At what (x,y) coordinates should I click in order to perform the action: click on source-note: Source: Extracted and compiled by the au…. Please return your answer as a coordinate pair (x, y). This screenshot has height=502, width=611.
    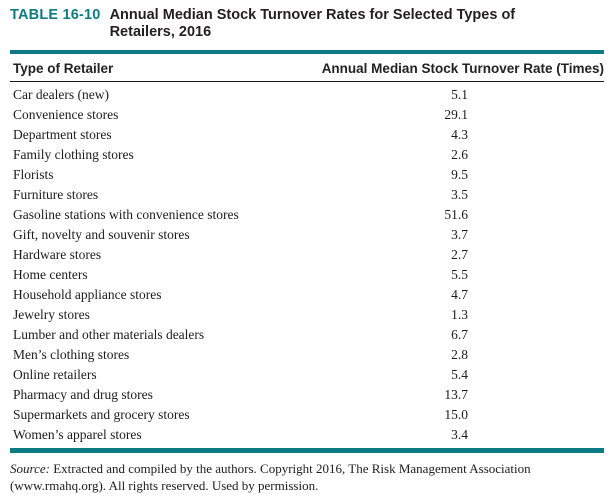
    Looking at the image, I should click on (306, 477).